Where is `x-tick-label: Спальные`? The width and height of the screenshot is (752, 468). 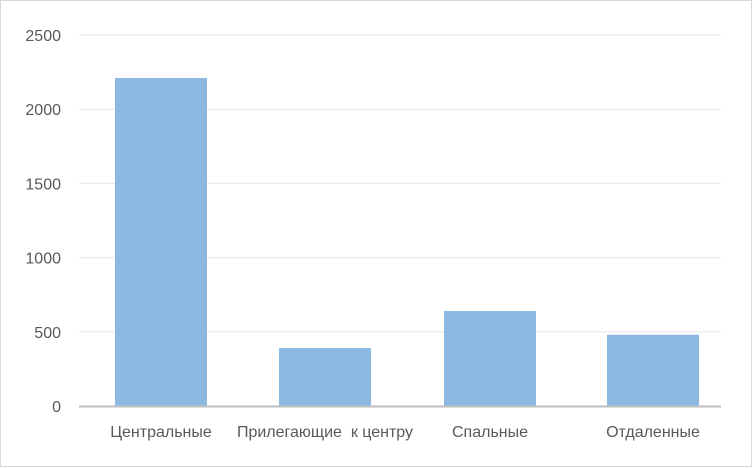 x-tick-label: Спальные is located at coordinates (490, 432).